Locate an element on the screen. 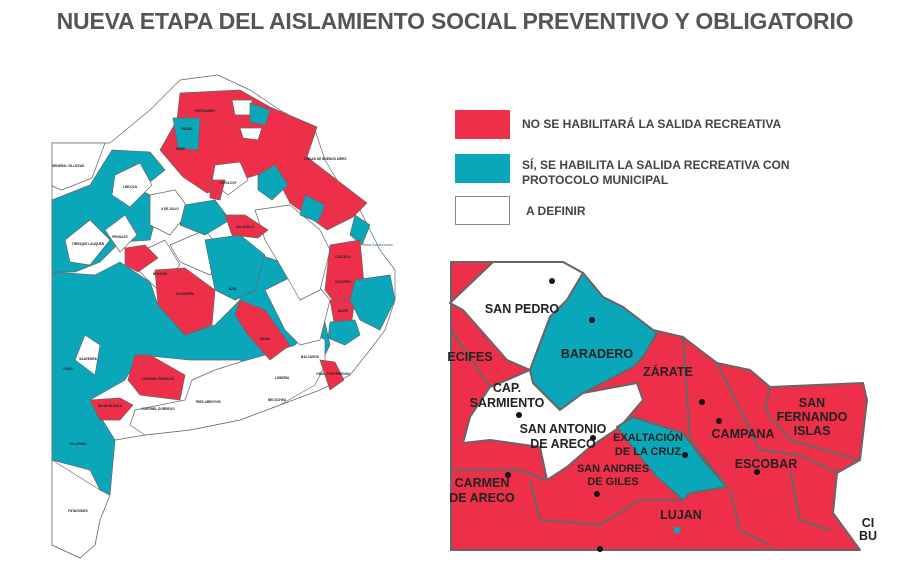 This screenshot has width=910, height=571. region-red-rivadavia is located at coordinates (141, 258).